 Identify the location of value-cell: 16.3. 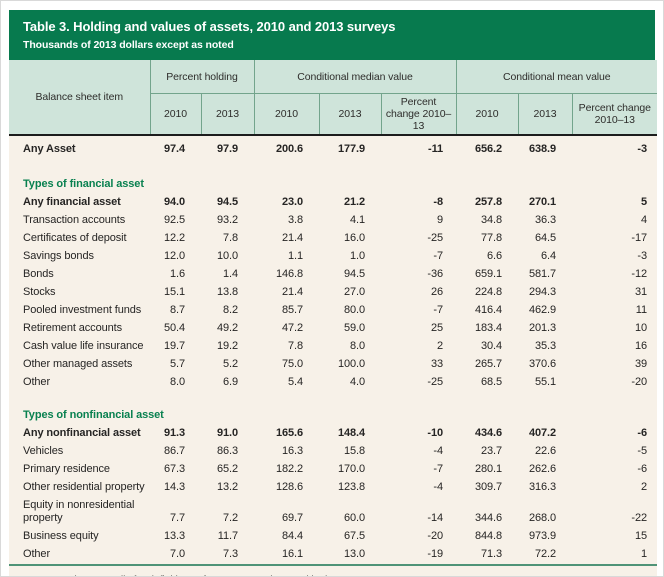
(292, 451).